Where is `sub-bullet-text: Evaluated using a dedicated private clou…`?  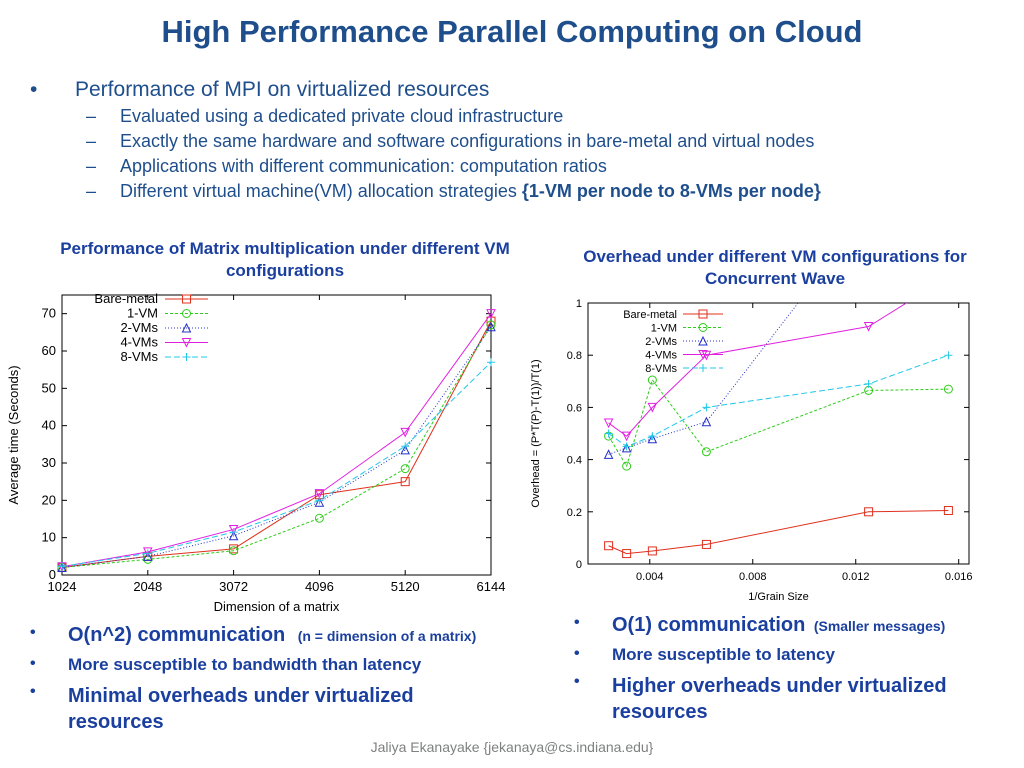
sub-bullet-text: Evaluated using a dedicated private clou… is located at coordinates (342, 116).